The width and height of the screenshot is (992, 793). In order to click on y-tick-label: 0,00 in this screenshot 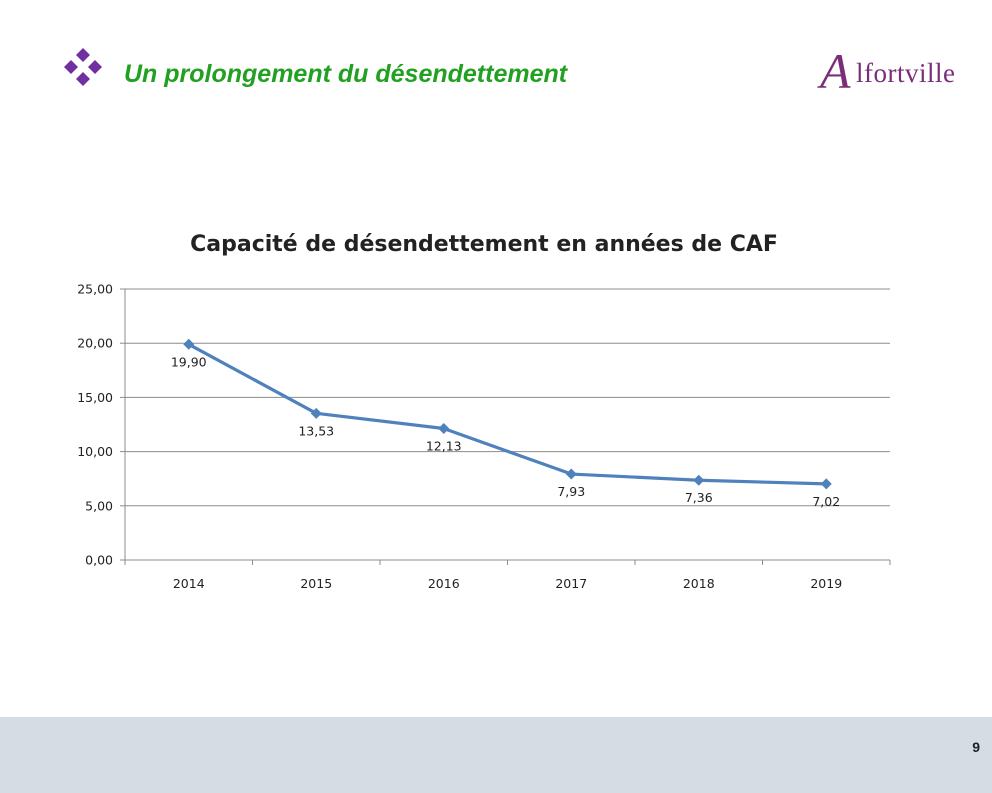, I will do `click(99, 560)`.